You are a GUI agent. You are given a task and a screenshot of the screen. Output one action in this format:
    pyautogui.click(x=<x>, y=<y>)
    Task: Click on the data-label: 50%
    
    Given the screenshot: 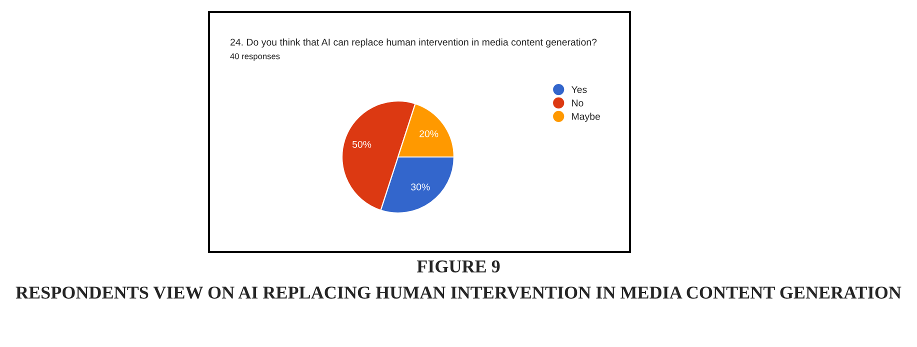 What is the action you would take?
    pyautogui.click(x=362, y=144)
    